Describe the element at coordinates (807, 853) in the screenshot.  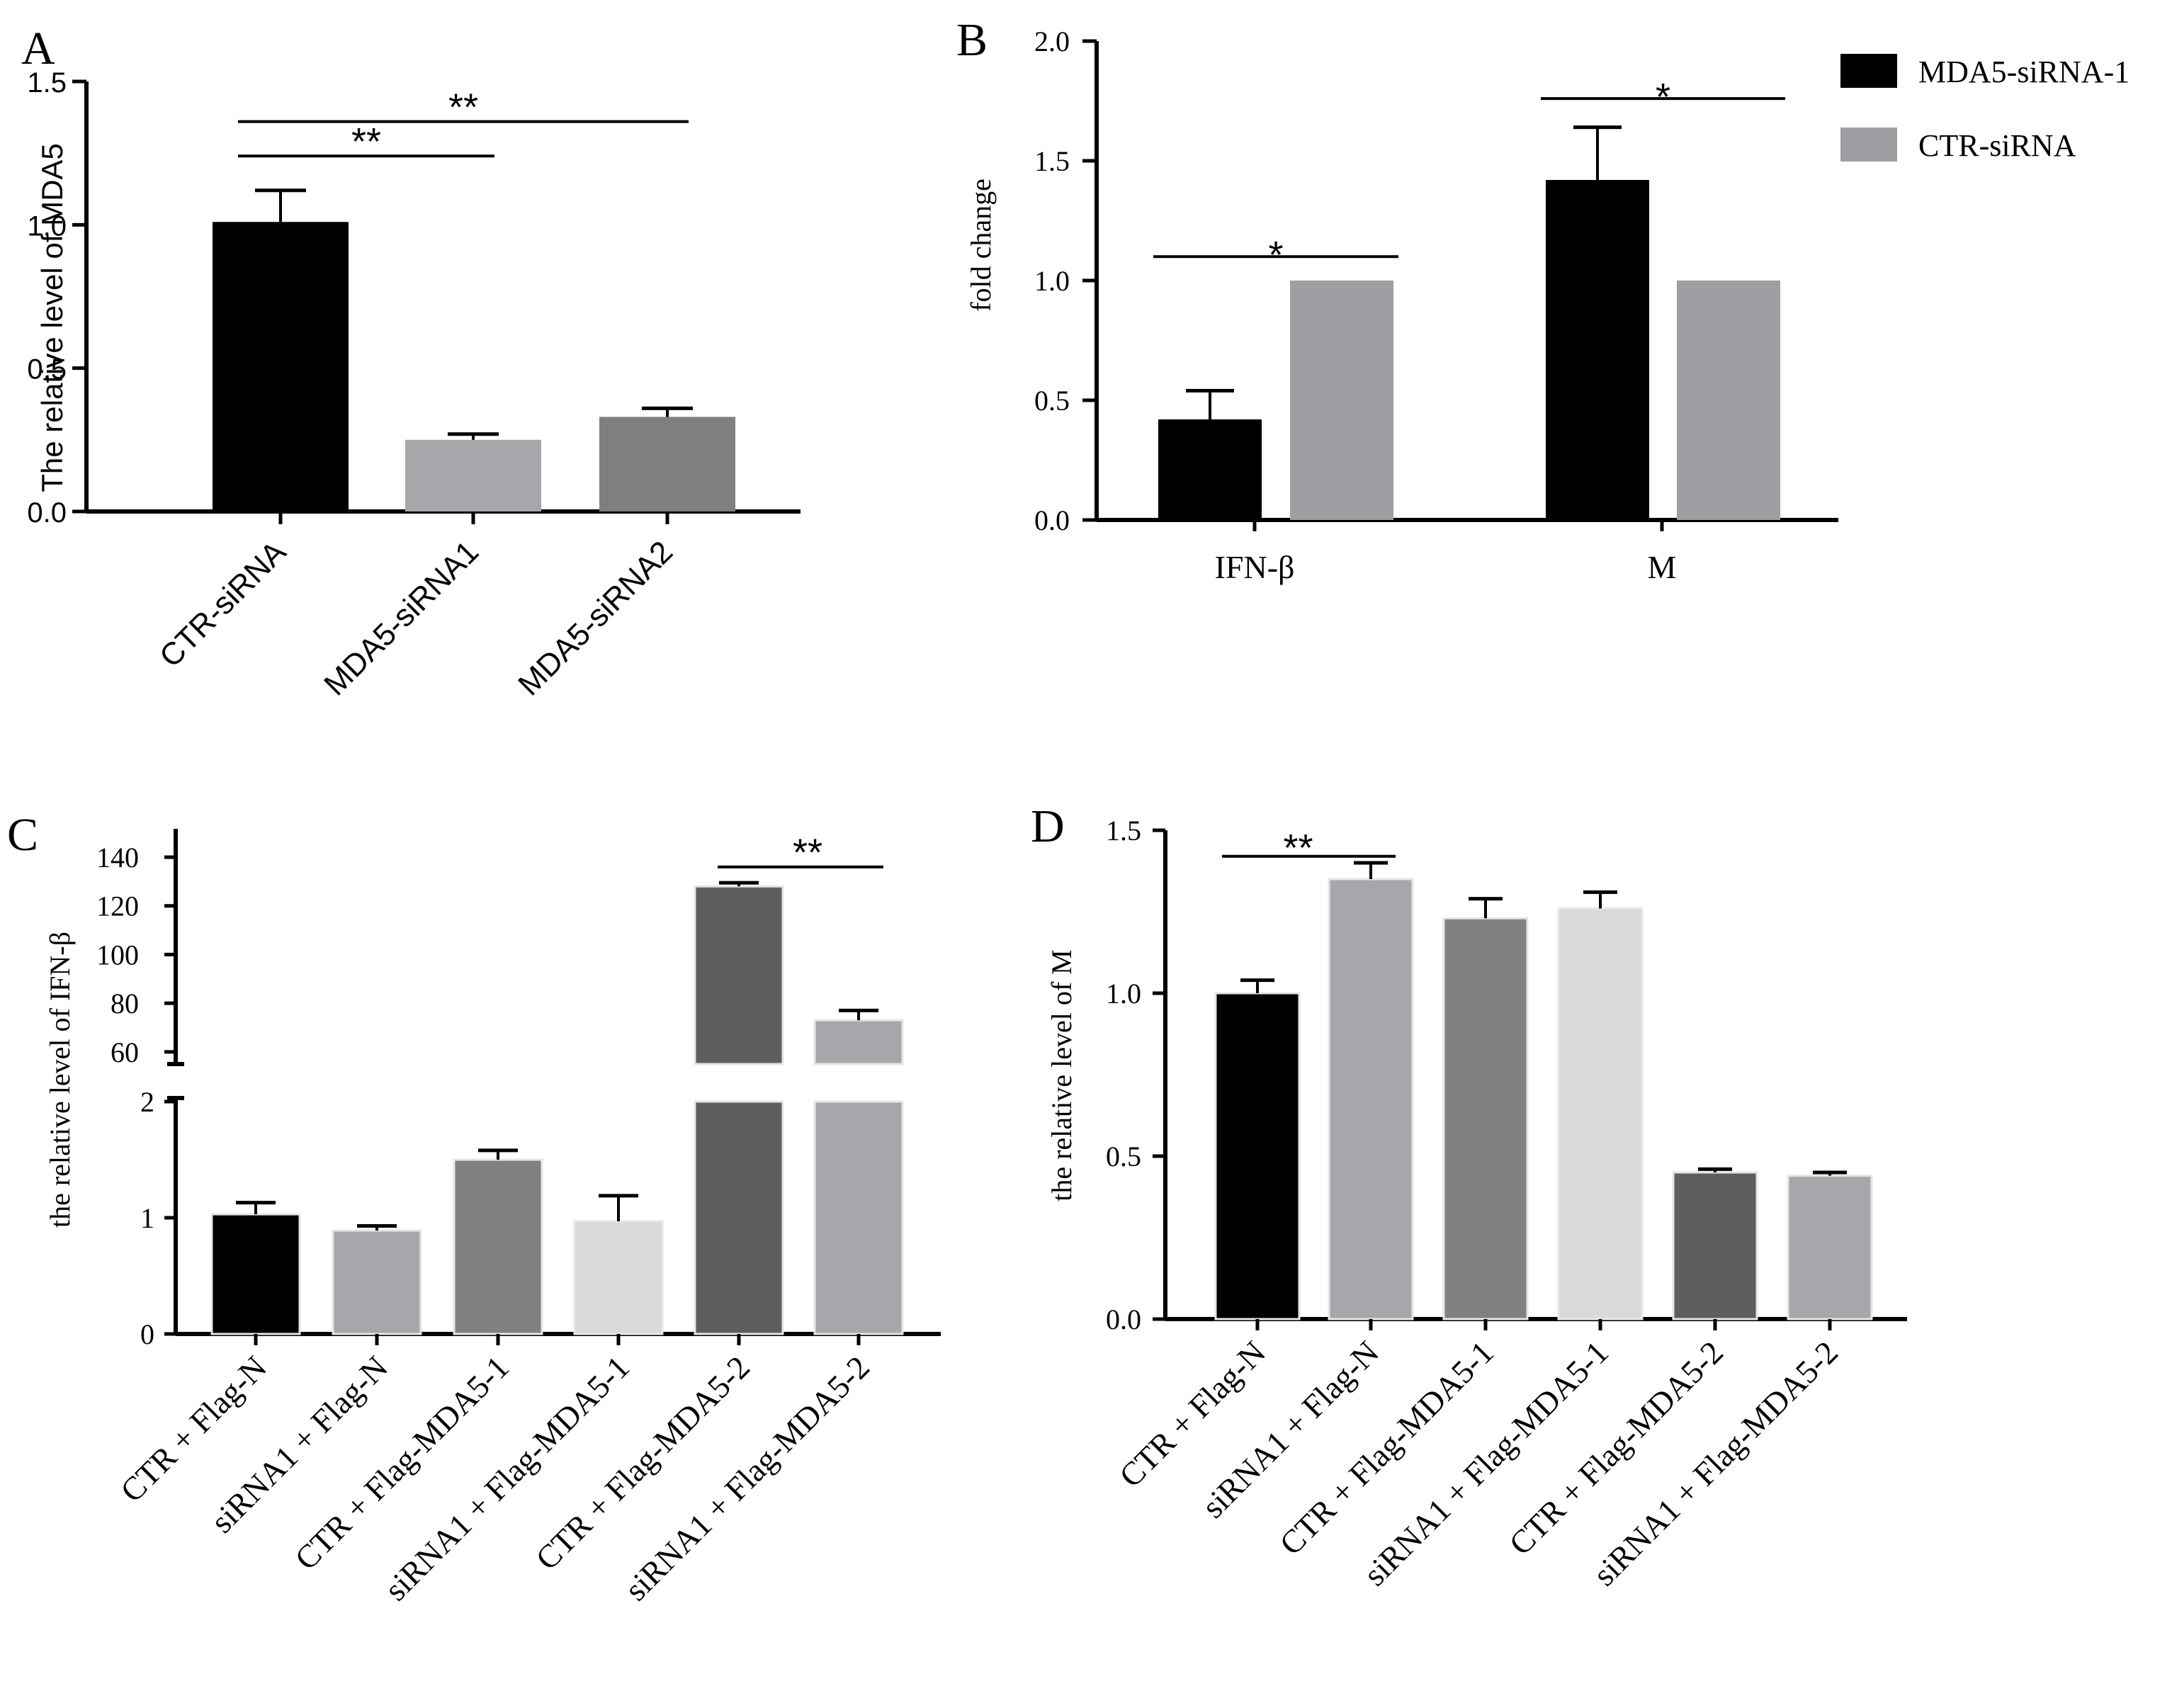
I see `significance-marker-c: **` at that location.